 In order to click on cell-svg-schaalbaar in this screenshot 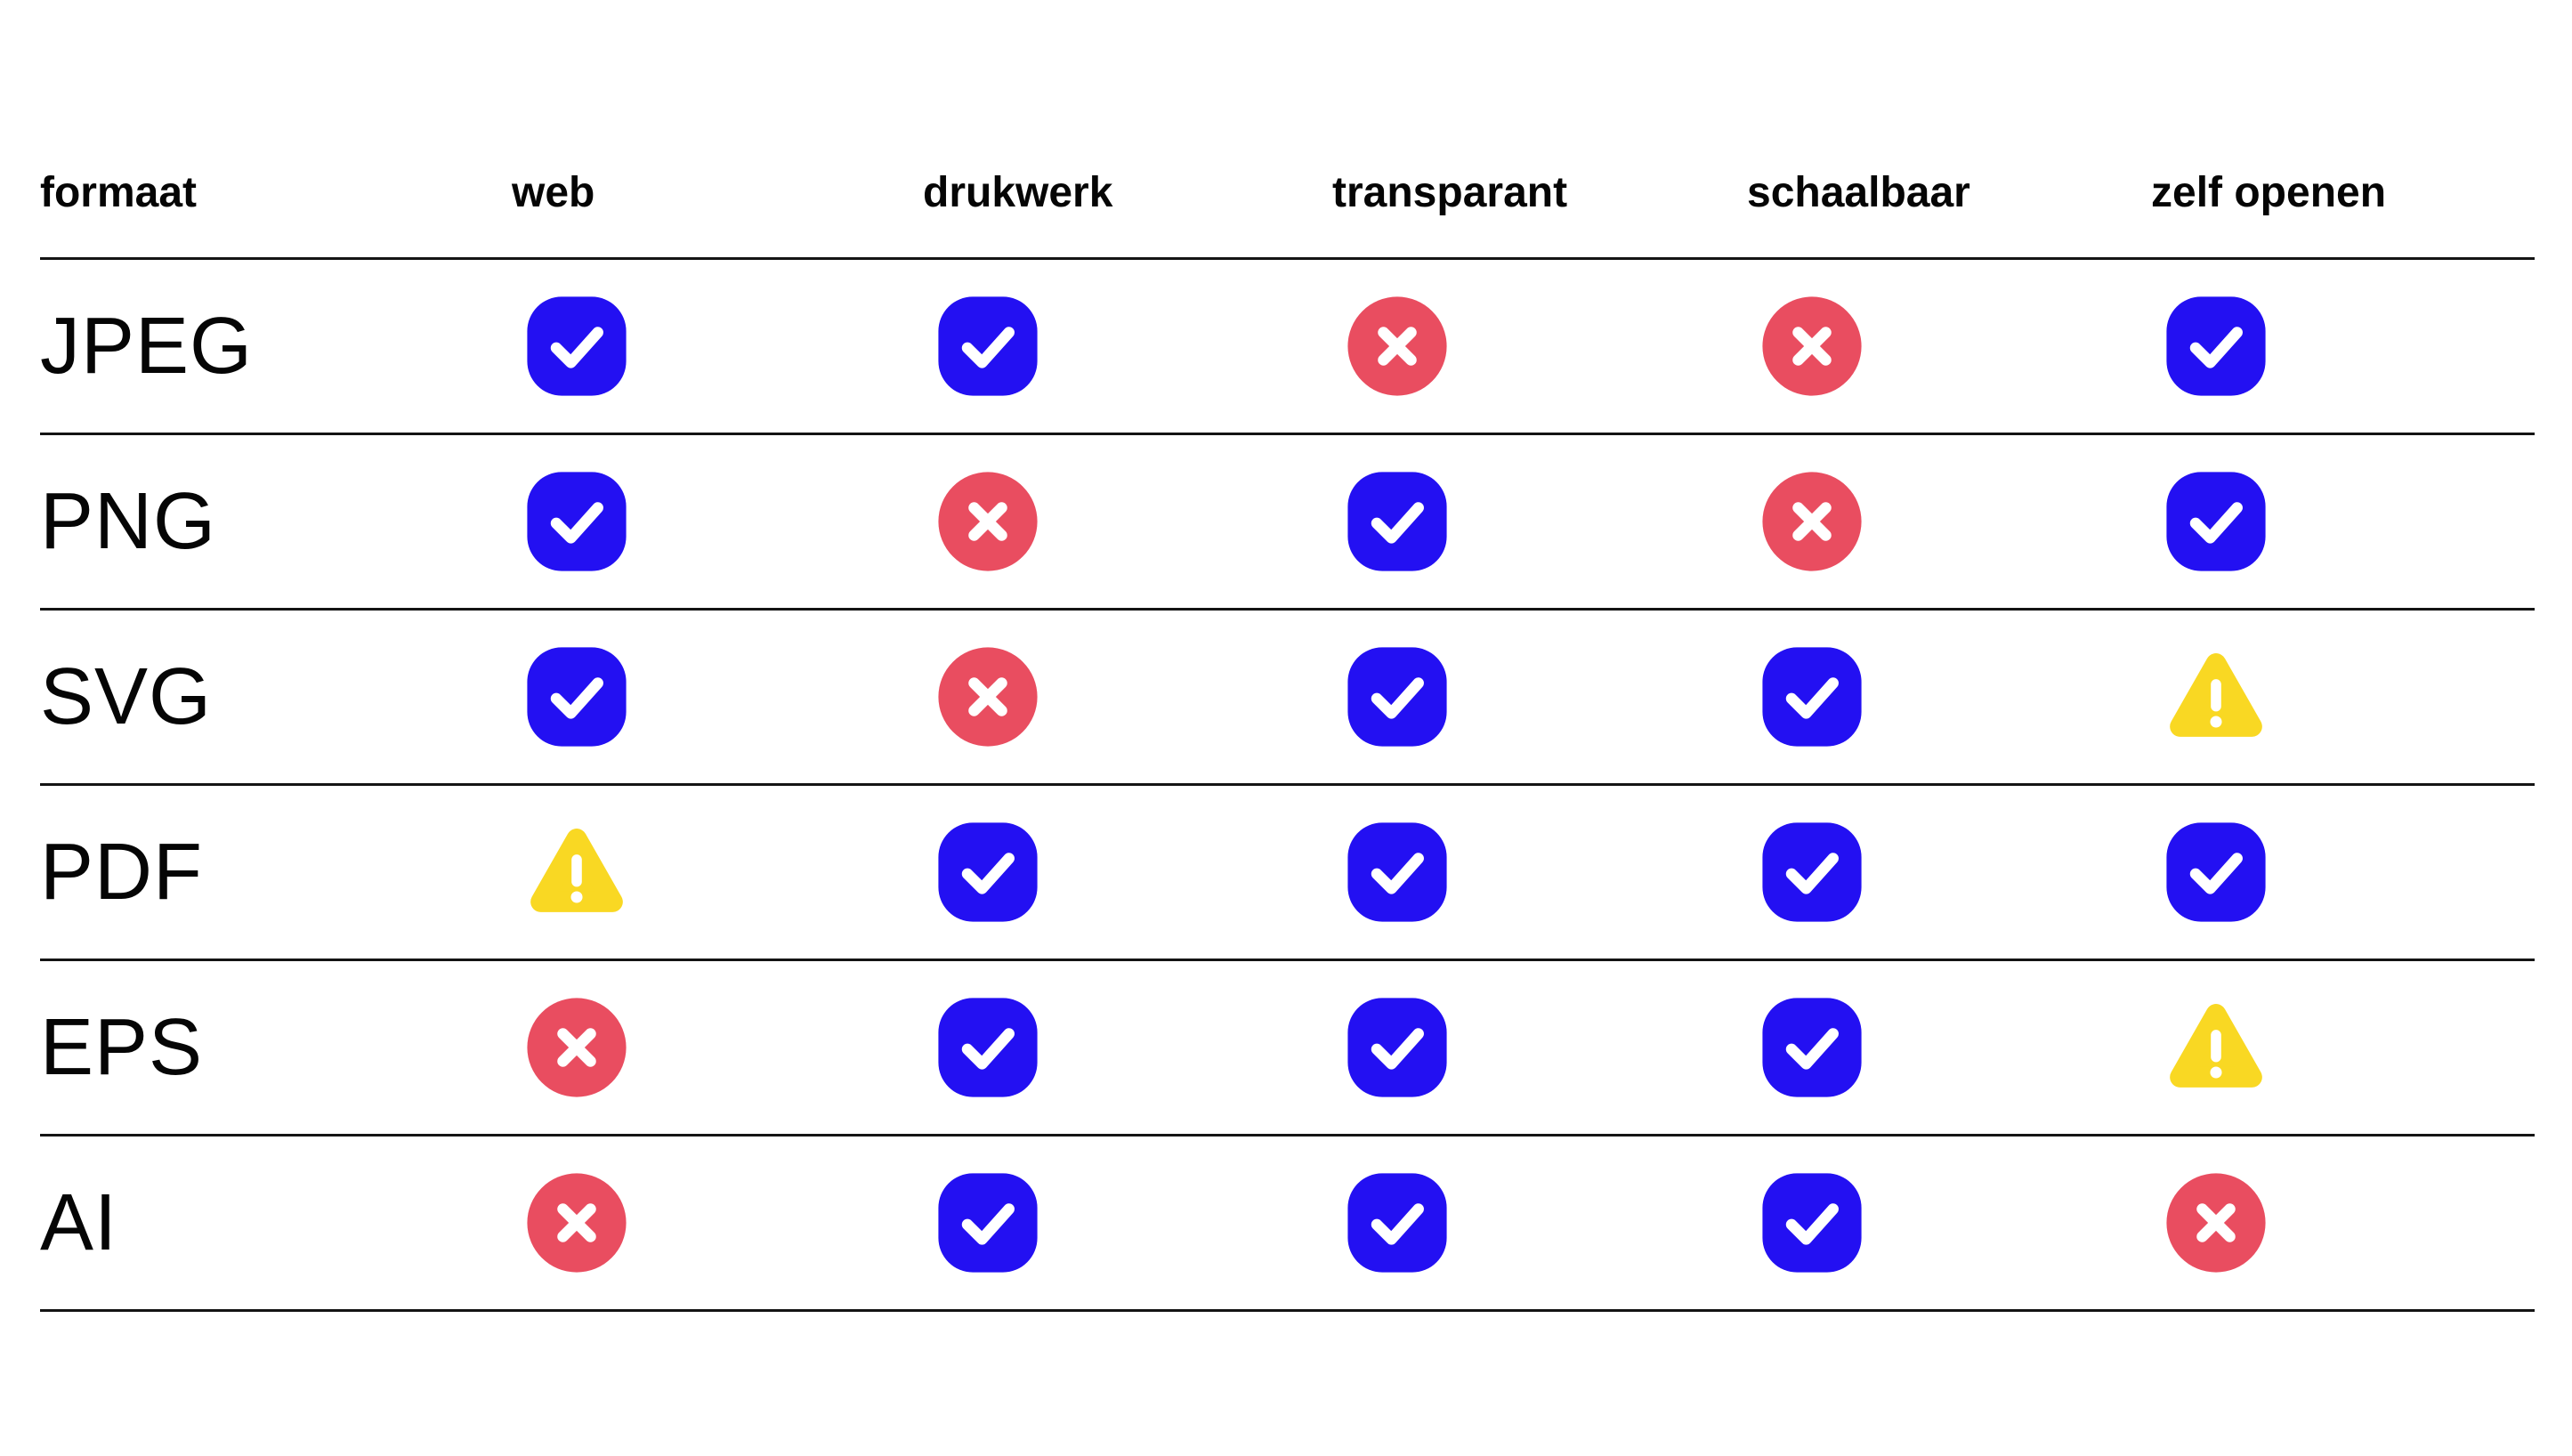, I will do `click(1949, 696)`.